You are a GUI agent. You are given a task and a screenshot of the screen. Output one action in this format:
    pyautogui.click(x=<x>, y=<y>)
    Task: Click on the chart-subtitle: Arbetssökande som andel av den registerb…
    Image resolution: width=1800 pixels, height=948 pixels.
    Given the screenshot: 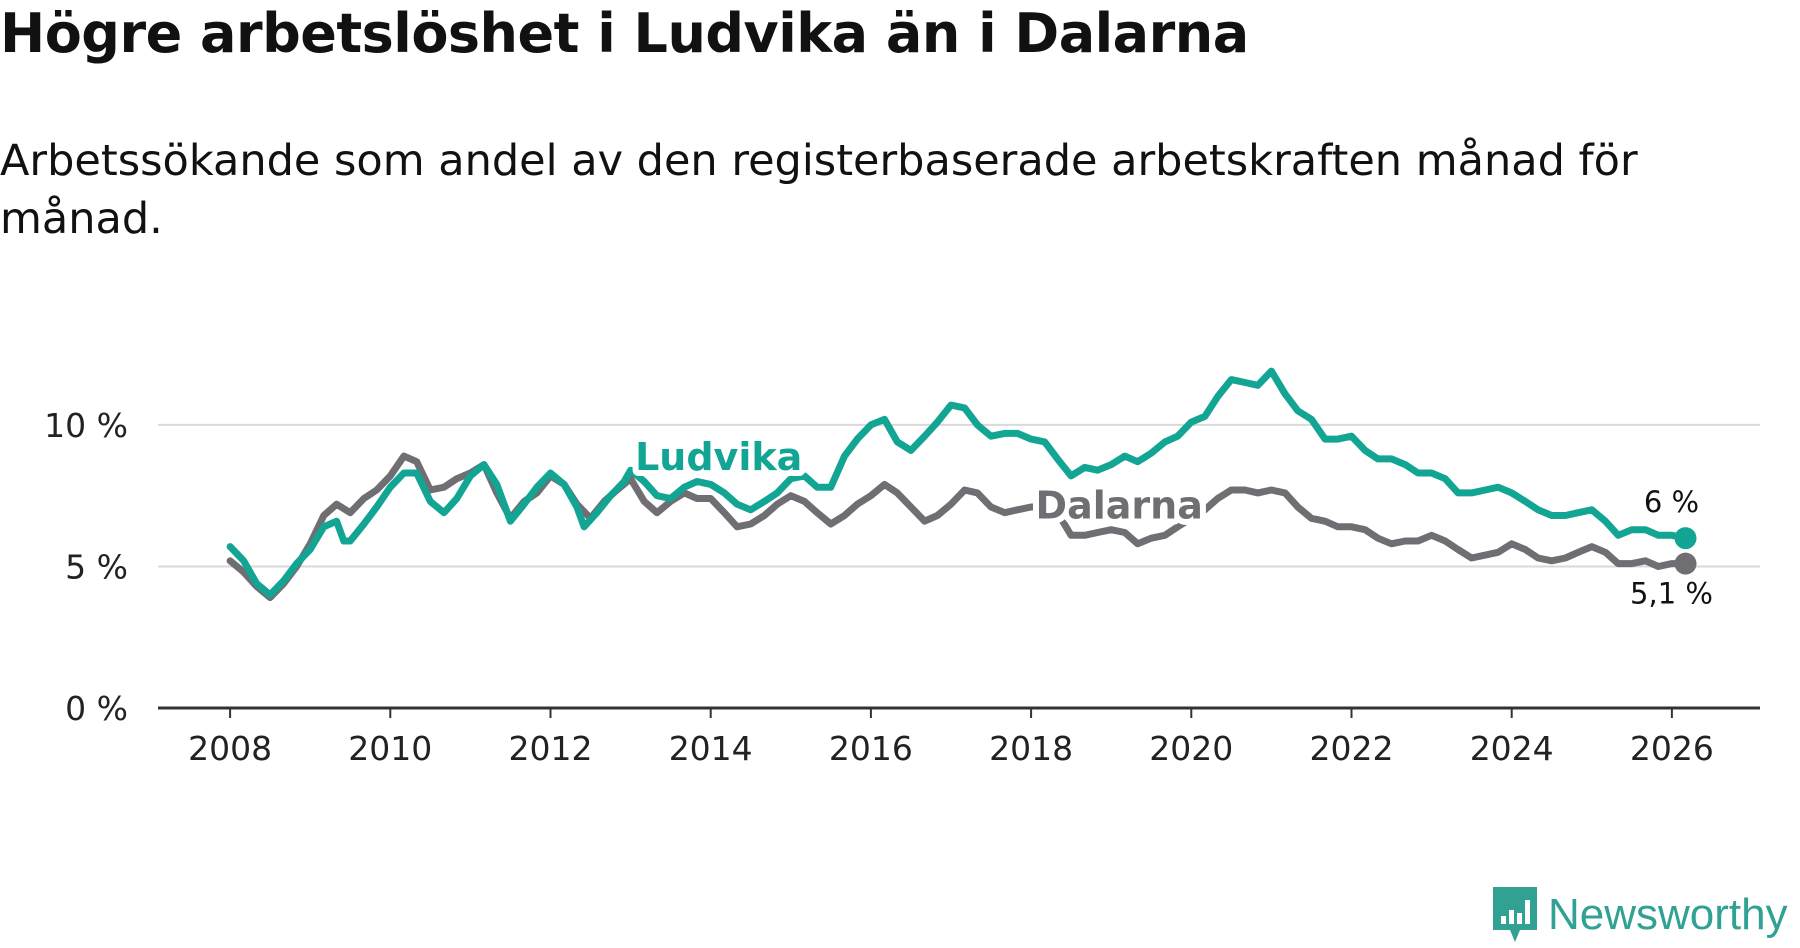 What is the action you would take?
    pyautogui.click(x=819, y=190)
    